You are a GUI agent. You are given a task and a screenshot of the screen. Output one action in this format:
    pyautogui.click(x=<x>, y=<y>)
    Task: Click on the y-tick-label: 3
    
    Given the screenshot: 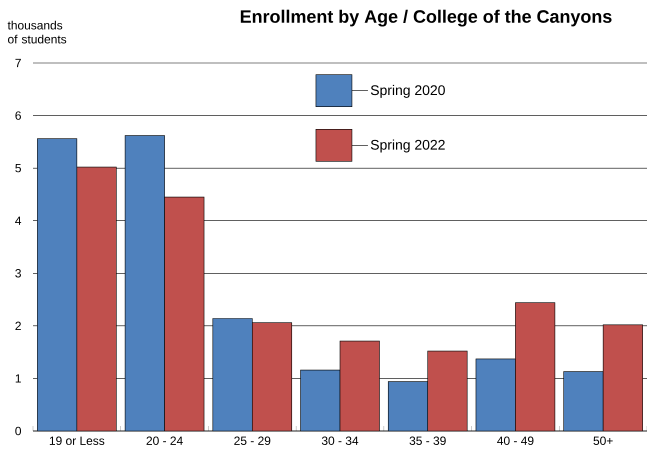 What is the action you would take?
    pyautogui.click(x=18, y=273)
    